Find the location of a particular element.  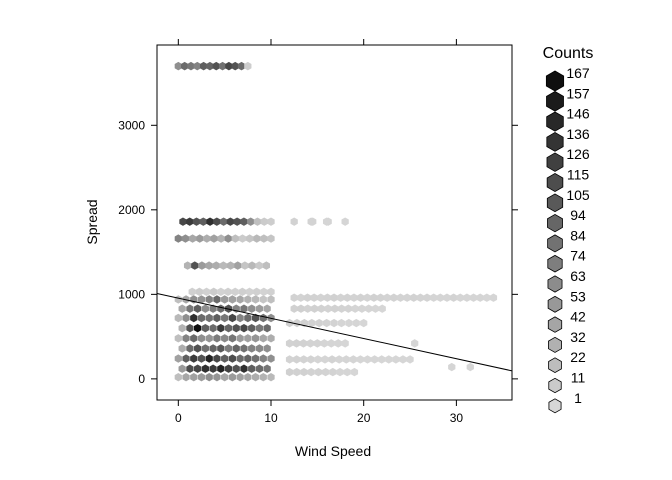

legend-label: 167 is located at coordinates (578, 73).